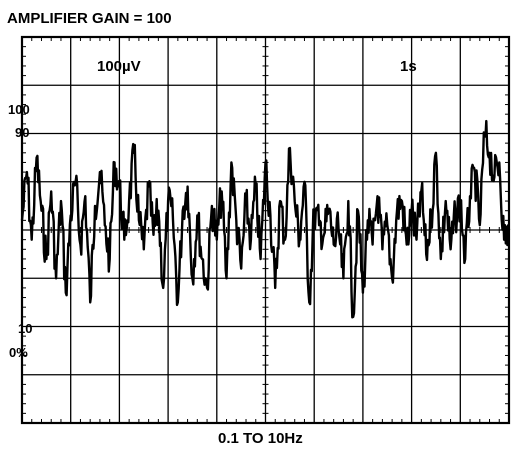 This screenshot has height=450, width=530. Describe the element at coordinates (89, 18) in the screenshot. I see `chart-title: AMPLIFIER GAIN = 100` at that location.